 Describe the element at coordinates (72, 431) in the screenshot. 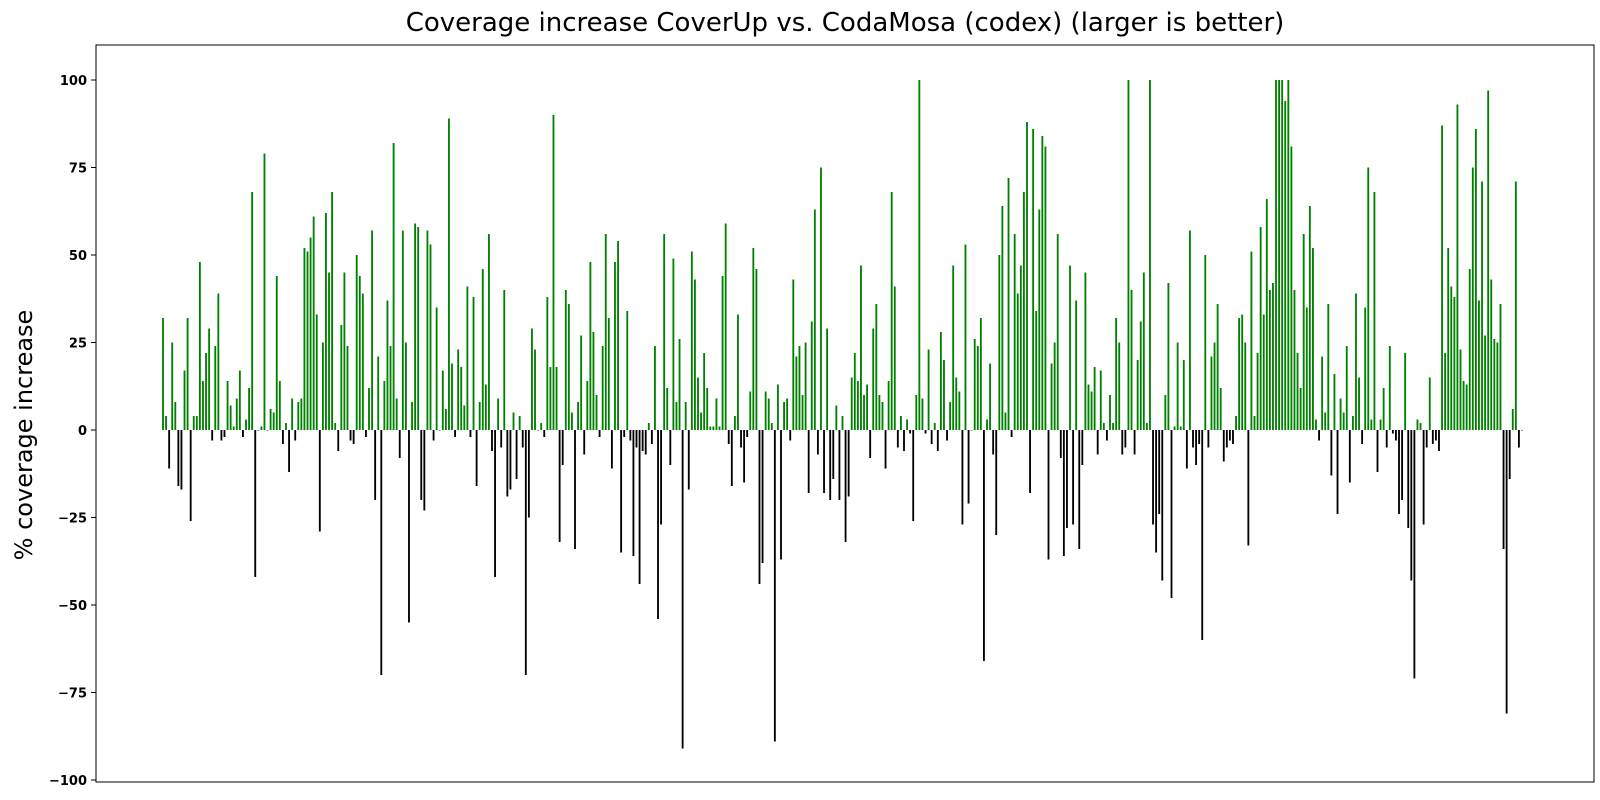

I see `y-ticks-group: 100 75 50 25 0 −25 −50 −75 −100` at that location.